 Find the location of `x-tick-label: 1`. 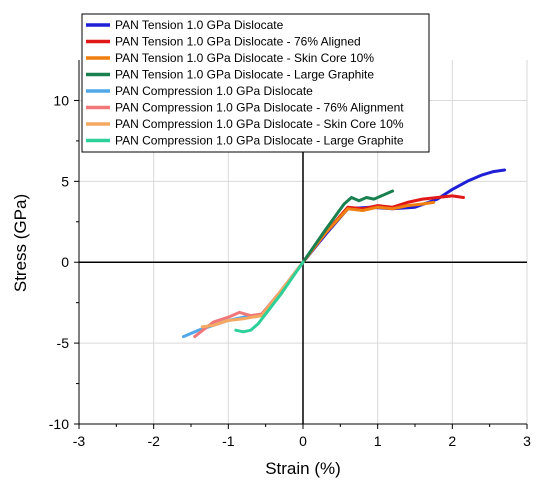

x-tick-label: 1 is located at coordinates (378, 441).